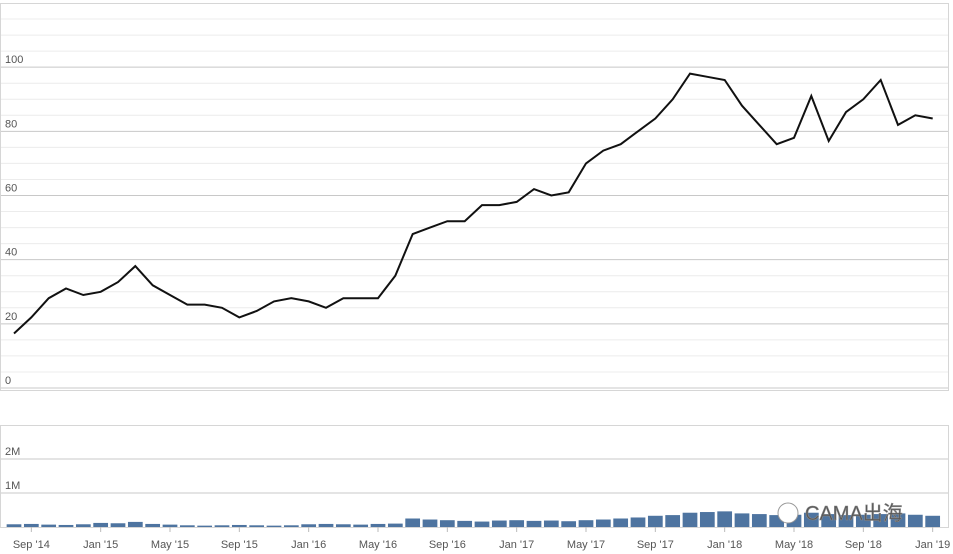 This screenshot has height=554, width=953. What do you see at coordinates (11, 317) in the screenshot?
I see `y-tick-label: 20` at bounding box center [11, 317].